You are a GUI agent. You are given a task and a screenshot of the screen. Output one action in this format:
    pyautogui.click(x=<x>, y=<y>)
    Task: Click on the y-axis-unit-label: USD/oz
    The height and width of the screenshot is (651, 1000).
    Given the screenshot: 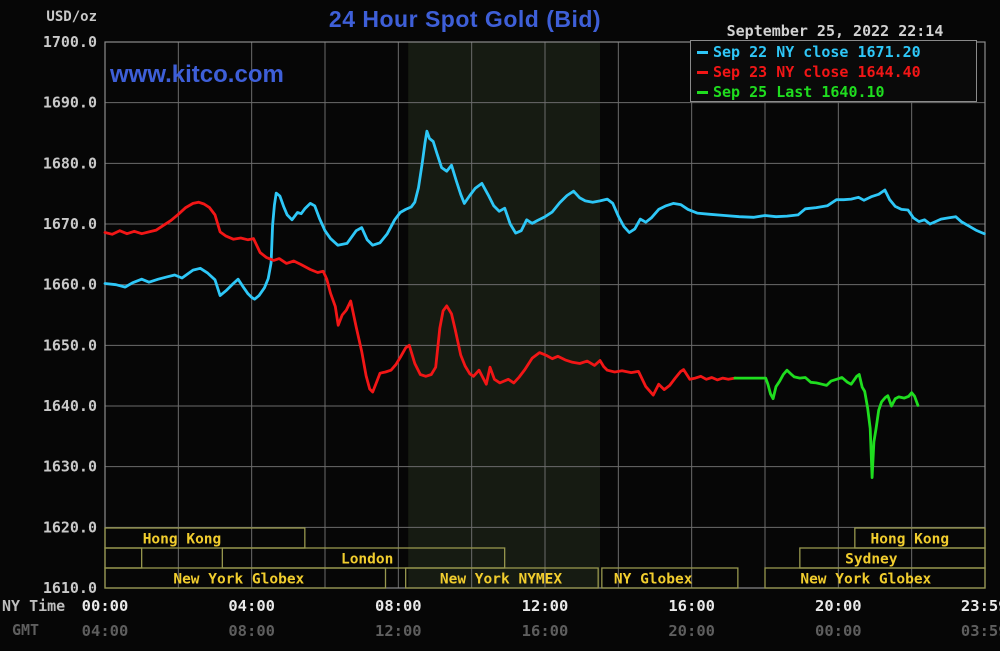 What is the action you would take?
    pyautogui.click(x=71, y=17)
    